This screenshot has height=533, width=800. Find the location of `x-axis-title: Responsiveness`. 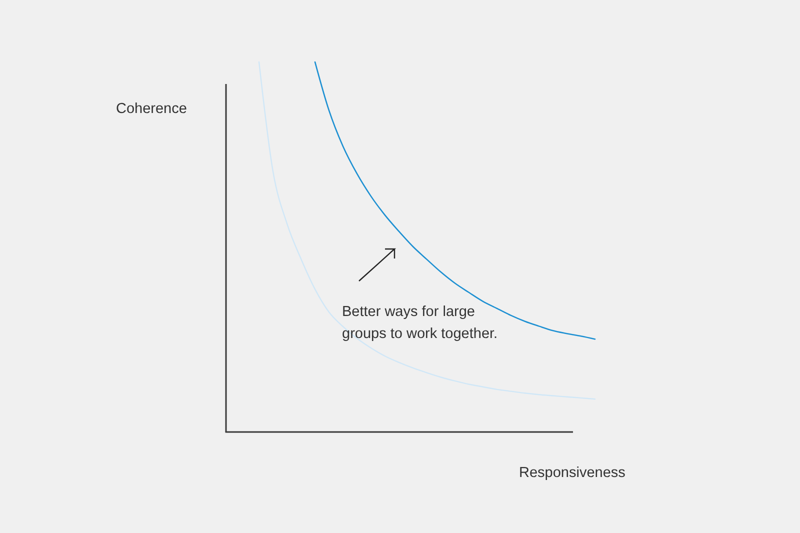

x-axis-title: Responsiveness is located at coordinates (572, 473).